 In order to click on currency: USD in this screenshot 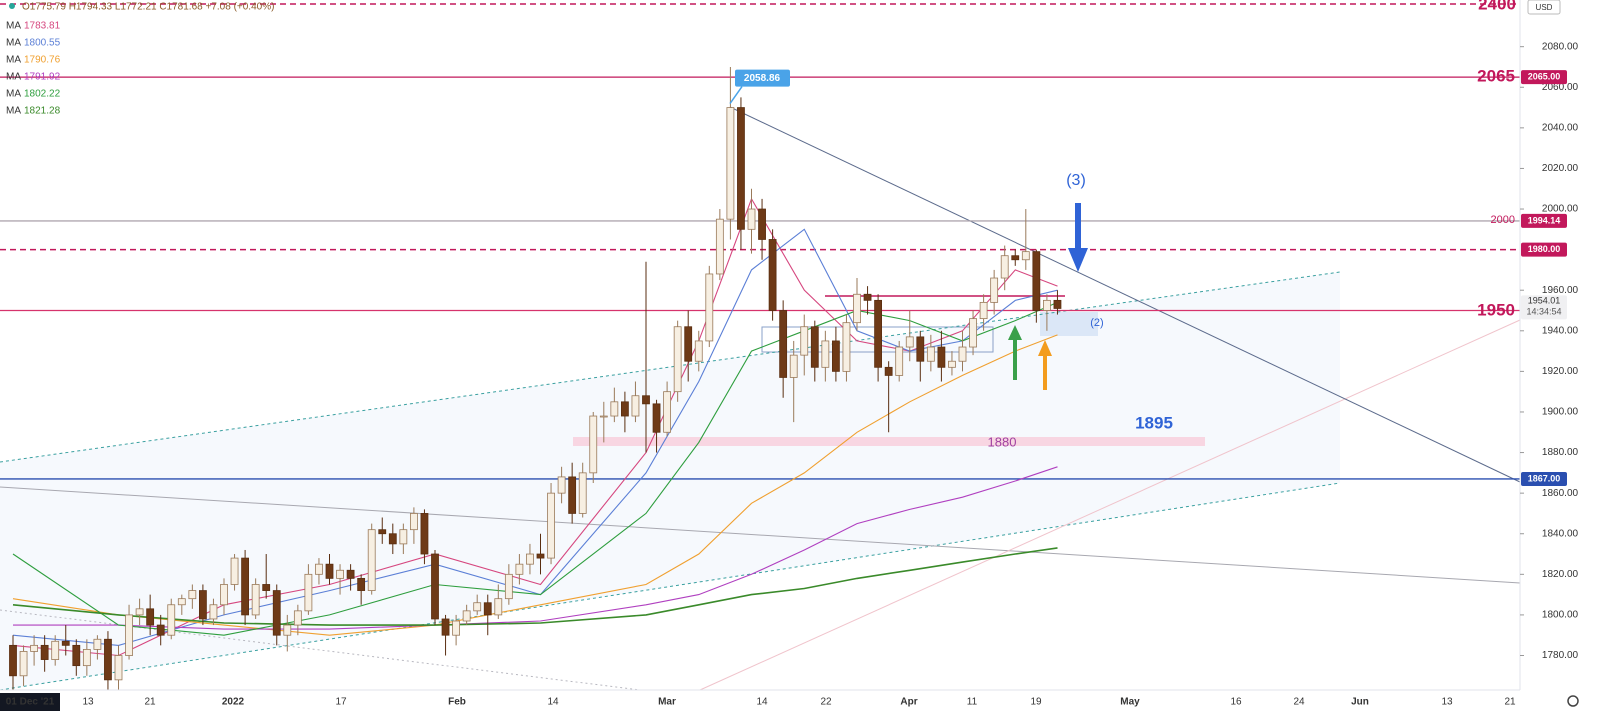, I will do `click(1544, 7)`.